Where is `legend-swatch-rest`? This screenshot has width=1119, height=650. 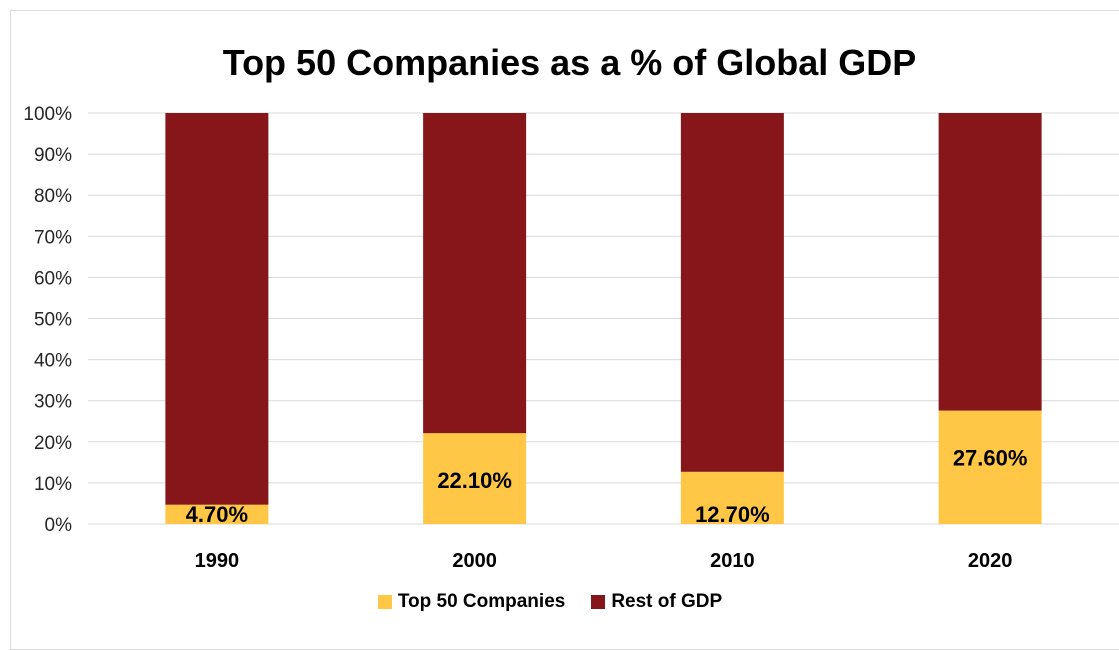 legend-swatch-rest is located at coordinates (598, 602).